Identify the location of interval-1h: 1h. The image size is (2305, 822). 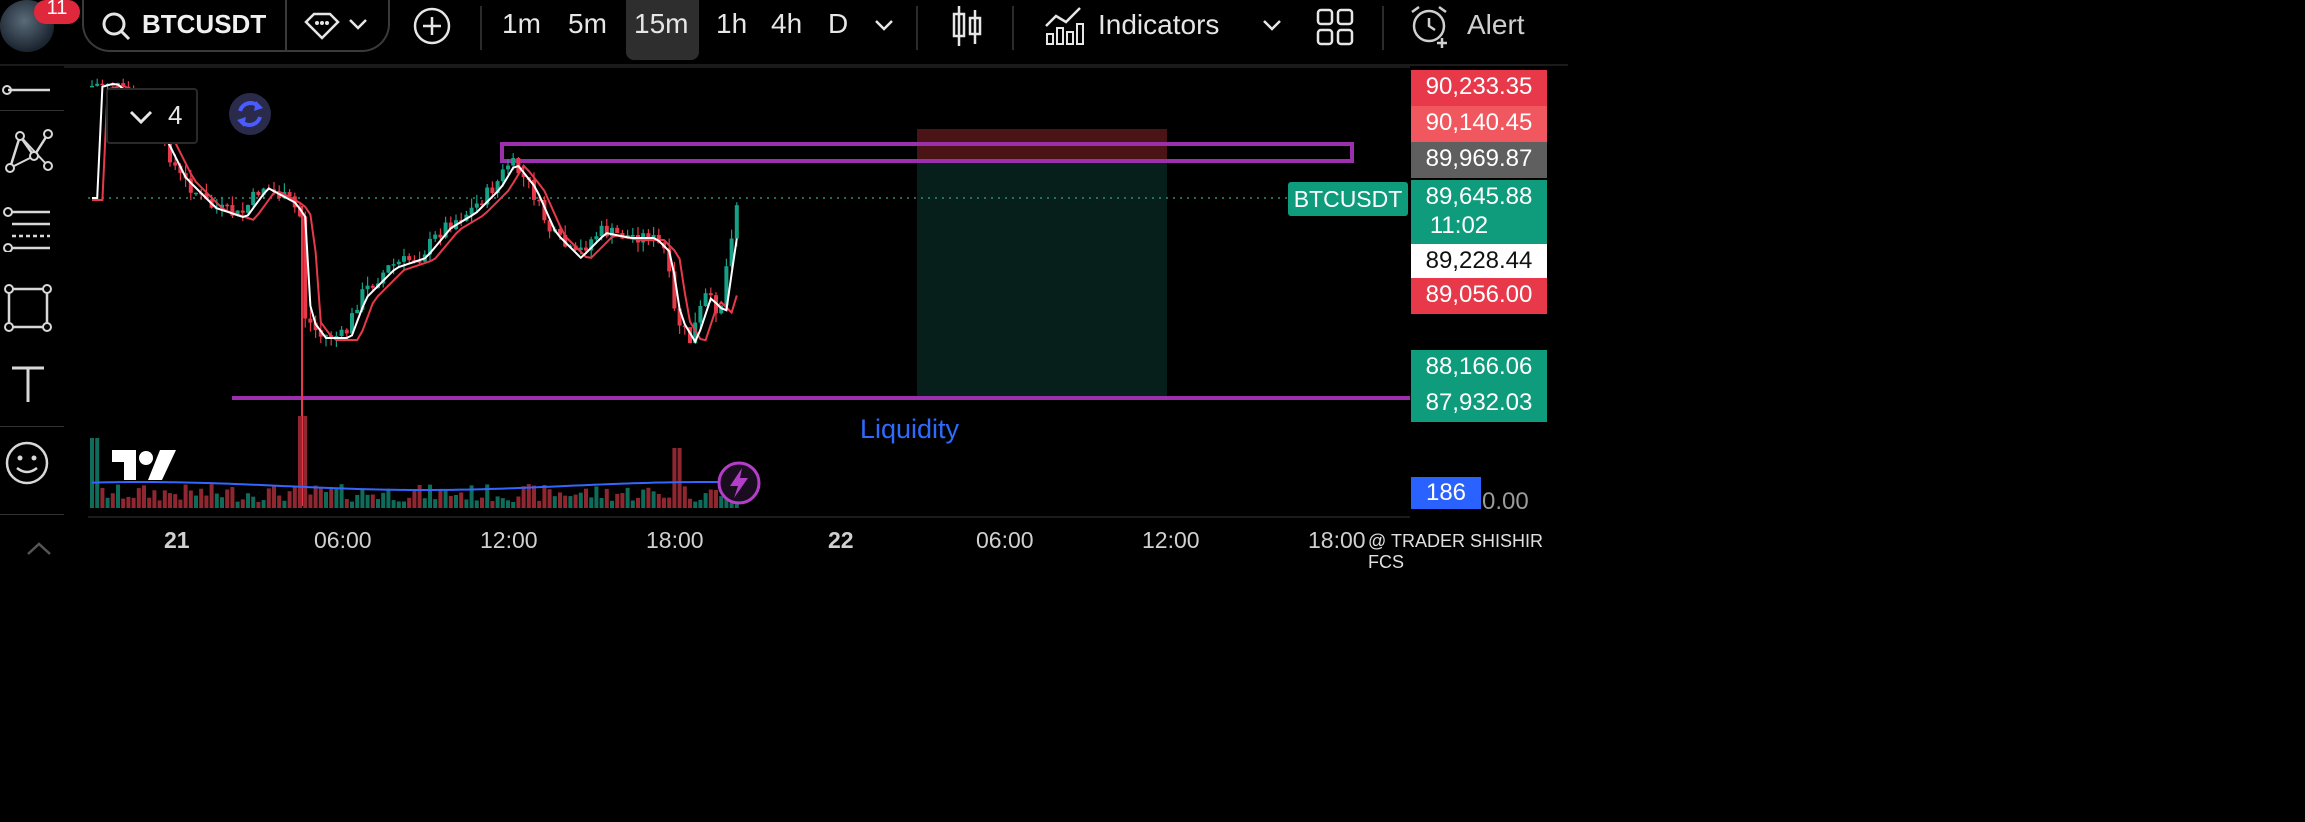
(732, 23).